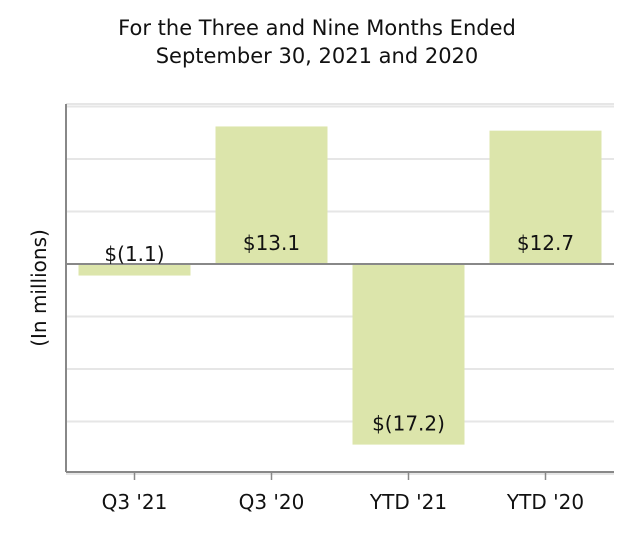 The height and width of the screenshot is (536, 634). What do you see at coordinates (343, 502) in the screenshot?
I see `x-tick-labels: Q3 '21 Q3 '20 YTD '21 YTD '20` at bounding box center [343, 502].